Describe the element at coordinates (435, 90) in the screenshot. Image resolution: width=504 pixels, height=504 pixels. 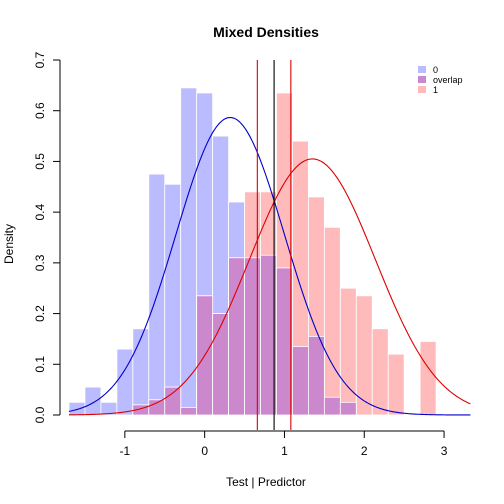
I see `legend-label-2: 1` at that location.